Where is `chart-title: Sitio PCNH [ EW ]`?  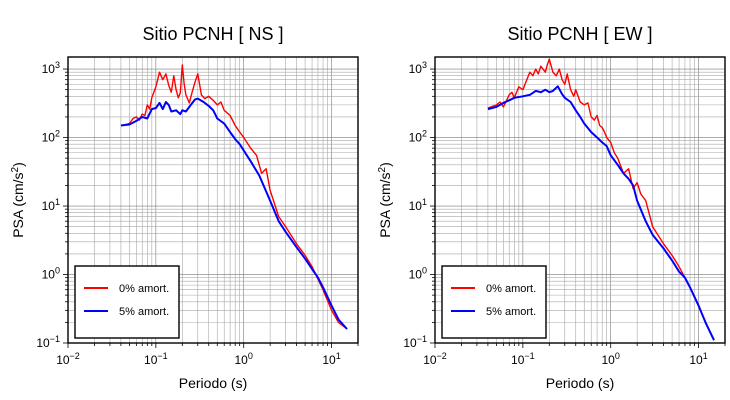 chart-title: Sitio PCNH [ EW ] is located at coordinates (579, 34).